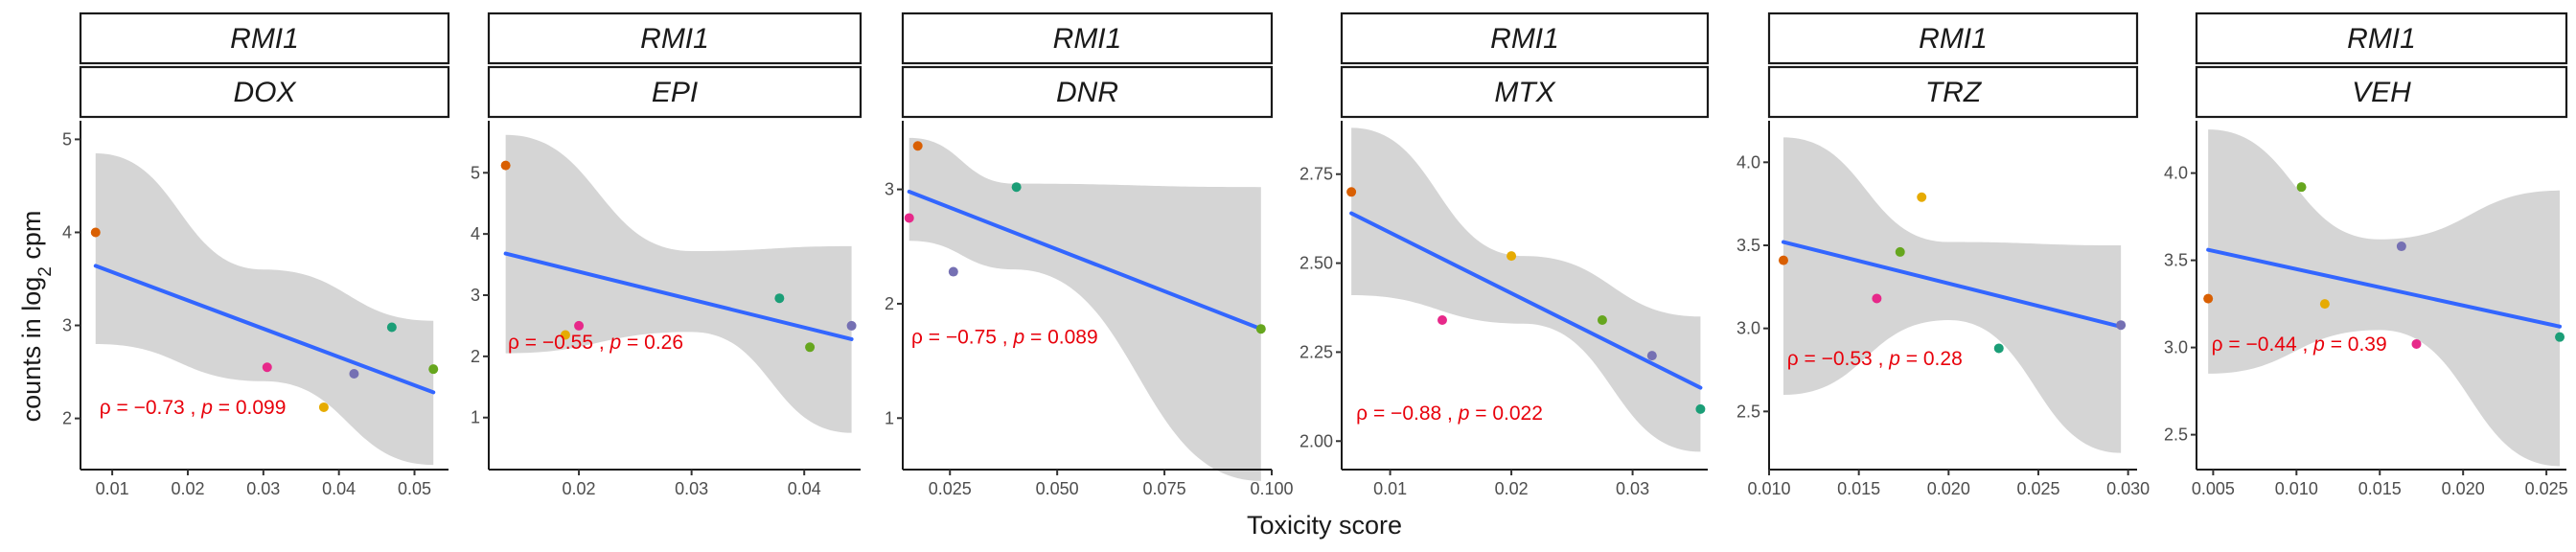  I want to click on strip-drug-label: MTX, so click(1525, 92).